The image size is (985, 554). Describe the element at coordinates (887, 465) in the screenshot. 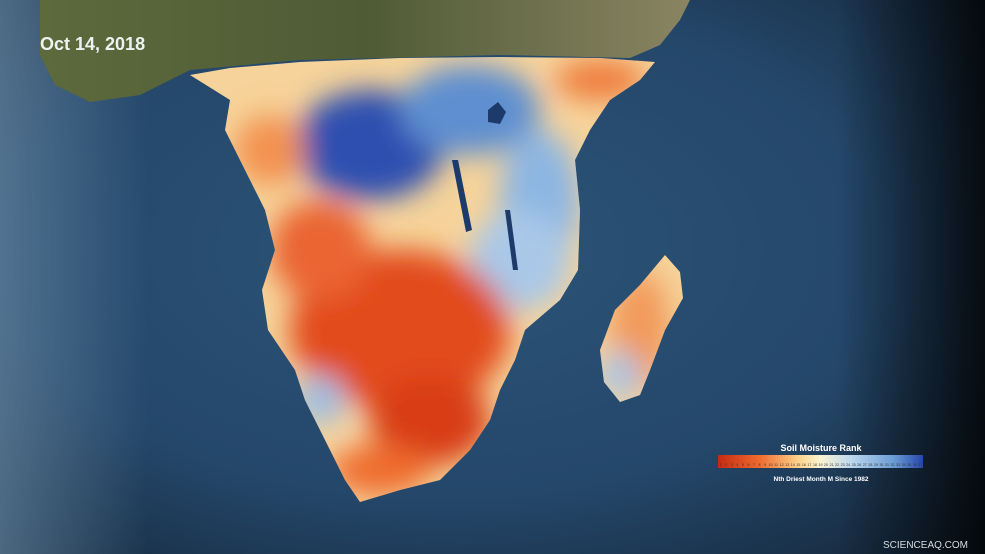

I see `legend-tick-label: 31` at that location.